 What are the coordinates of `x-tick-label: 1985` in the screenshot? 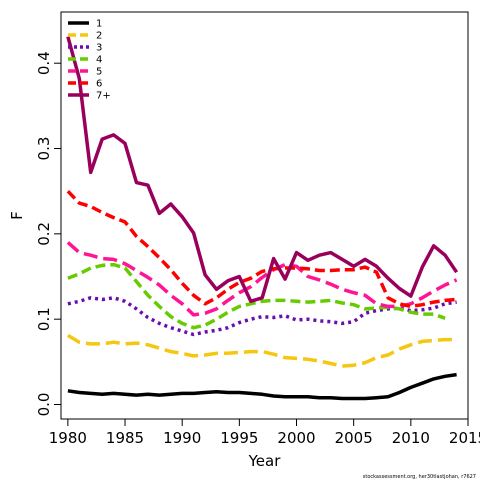 It's located at (125, 438).